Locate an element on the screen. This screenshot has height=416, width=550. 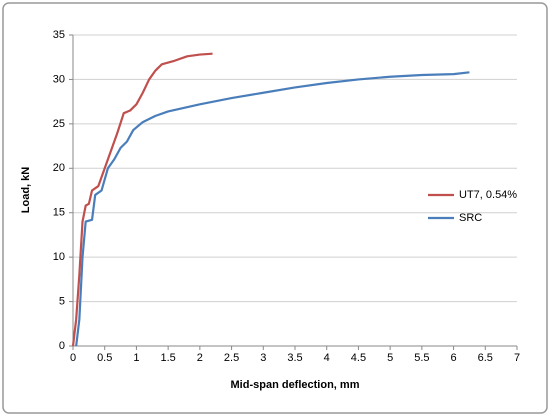
x-axis-title: Mid-span deflection, mm is located at coordinates (295, 385).